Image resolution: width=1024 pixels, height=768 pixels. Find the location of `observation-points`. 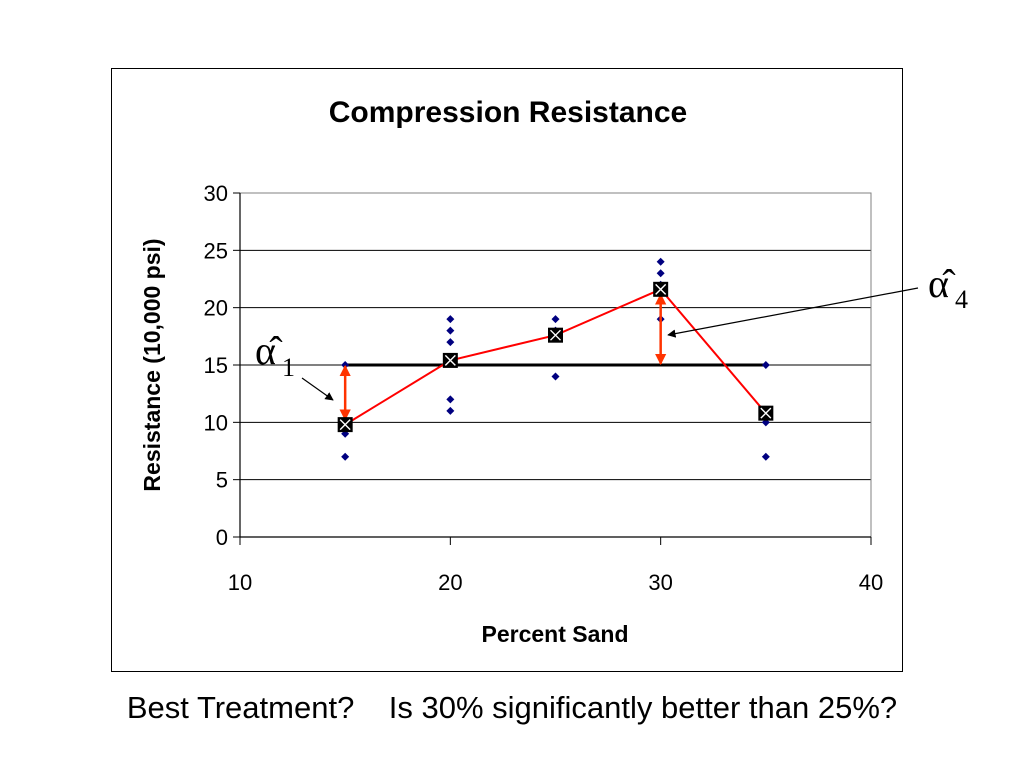

observation-points is located at coordinates (555, 359).